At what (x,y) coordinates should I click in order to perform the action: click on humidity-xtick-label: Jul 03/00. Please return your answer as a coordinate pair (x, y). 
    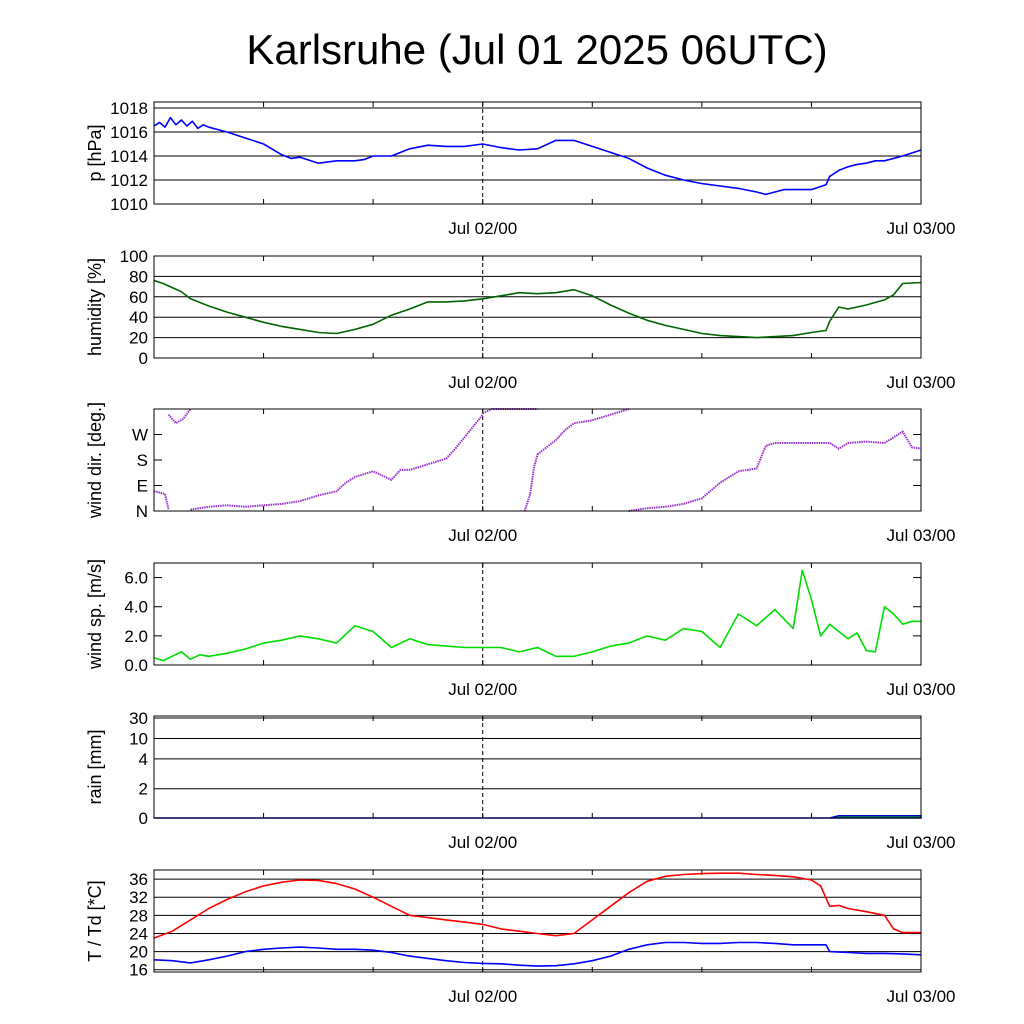
    Looking at the image, I should click on (921, 382).